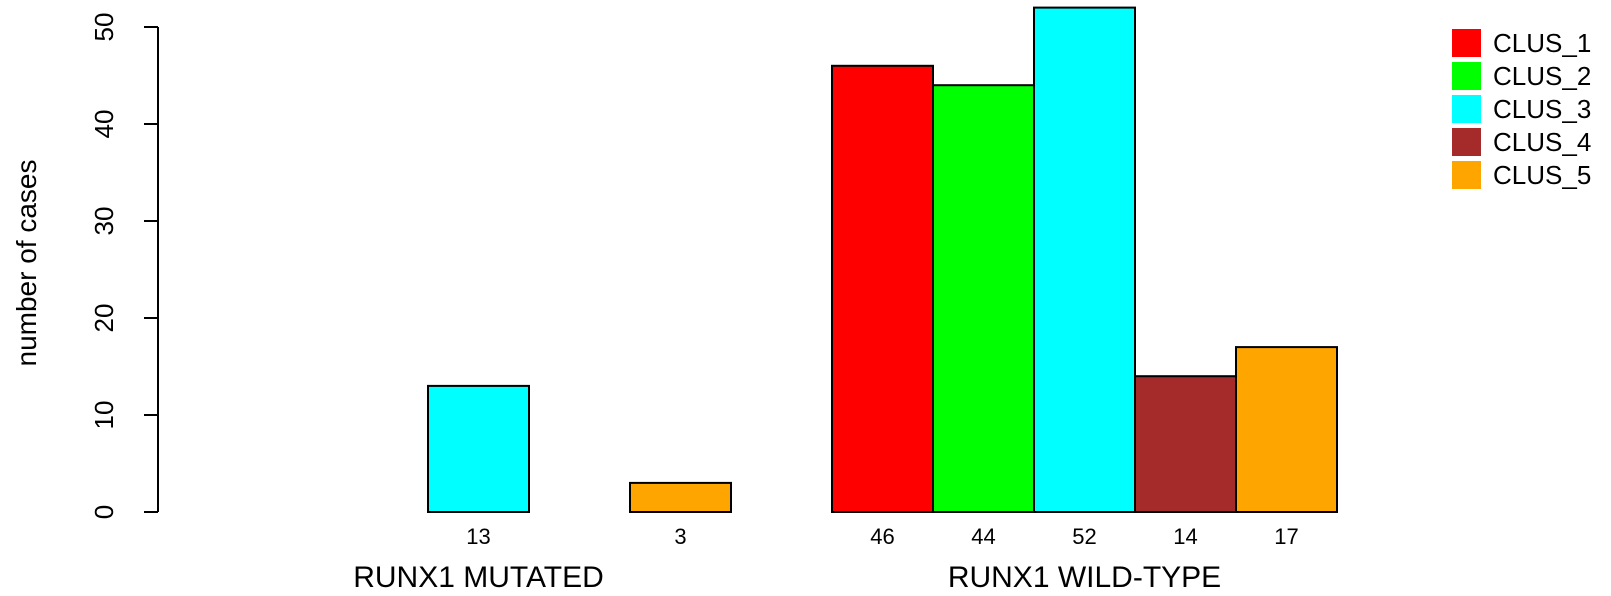 The image size is (1611, 596). I want to click on count-label-2-clus_5: 17, so click(1286, 536).